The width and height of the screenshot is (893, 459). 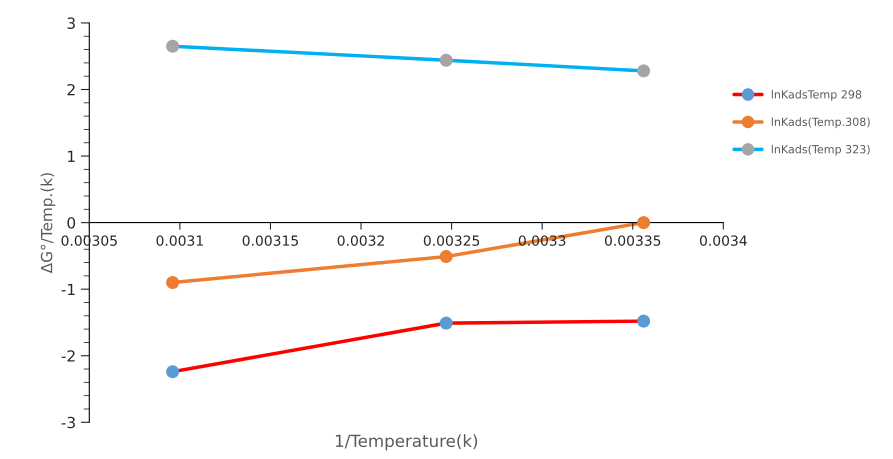 I want to click on y-tick-label: -1, so click(x=68, y=289).